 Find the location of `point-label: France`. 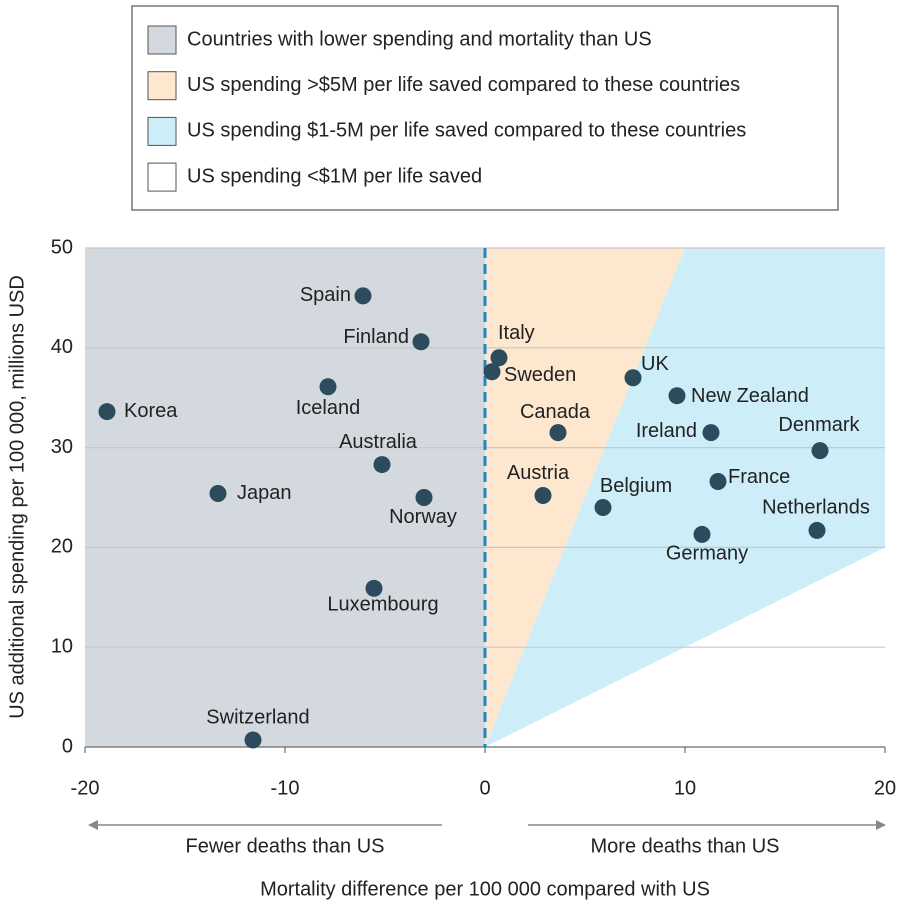

point-label: France is located at coordinates (759, 477).